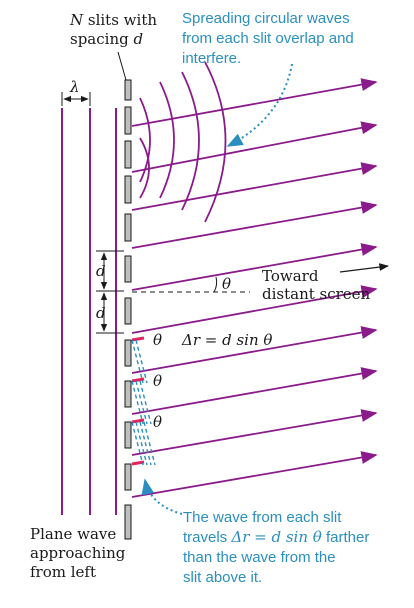 This screenshot has height=608, width=414. Describe the element at coordinates (120, 20) in the screenshot. I see `slits-label-text: slits with` at that location.